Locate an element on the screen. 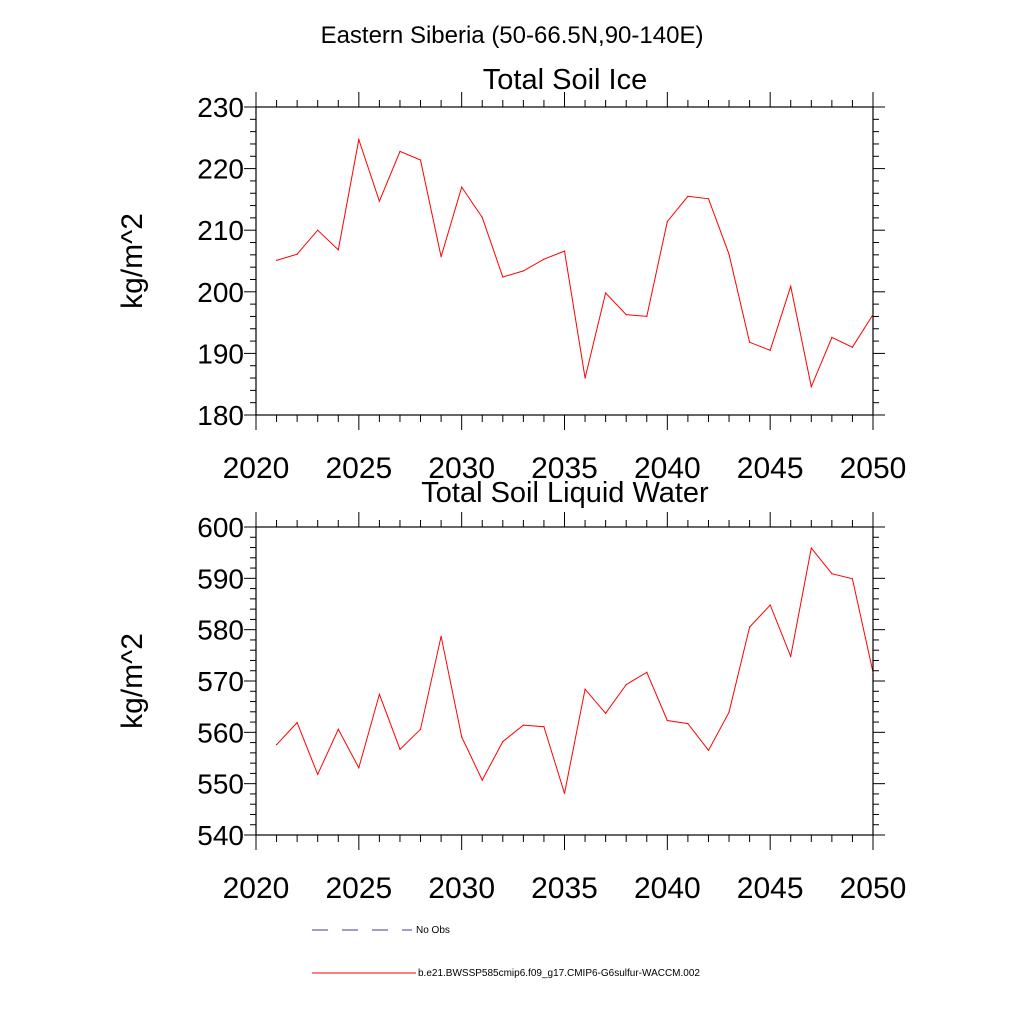 The image size is (1024, 1024). ytick-label: 180 is located at coordinates (220, 415).